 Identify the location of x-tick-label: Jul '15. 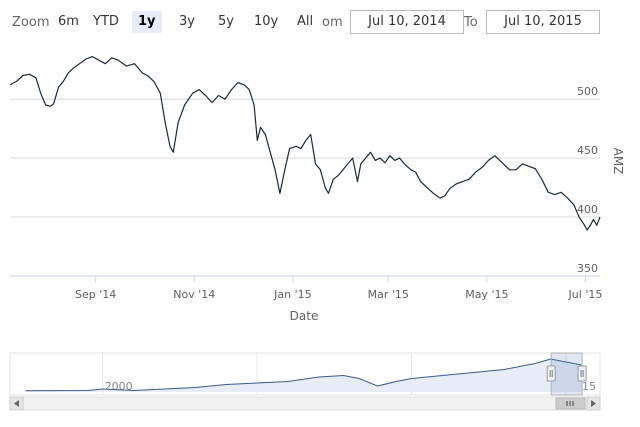
(585, 294).